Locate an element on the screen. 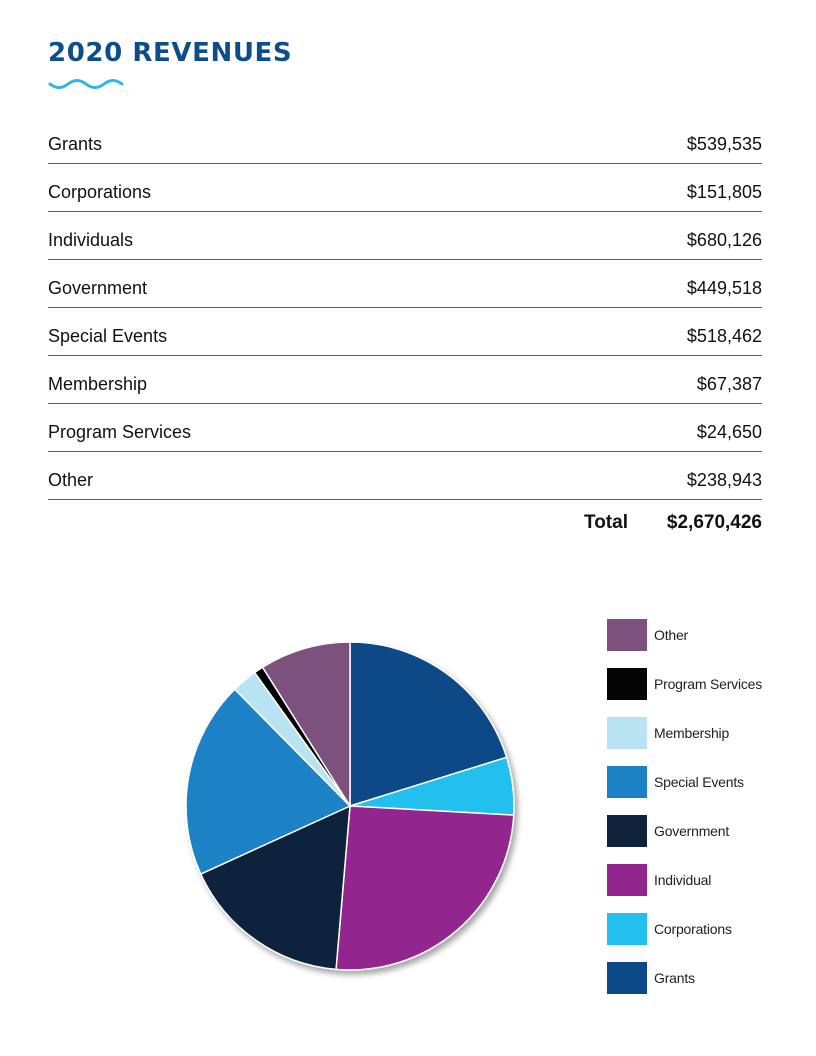  revenue-row-other: Other $238,943 is located at coordinates (405, 476).